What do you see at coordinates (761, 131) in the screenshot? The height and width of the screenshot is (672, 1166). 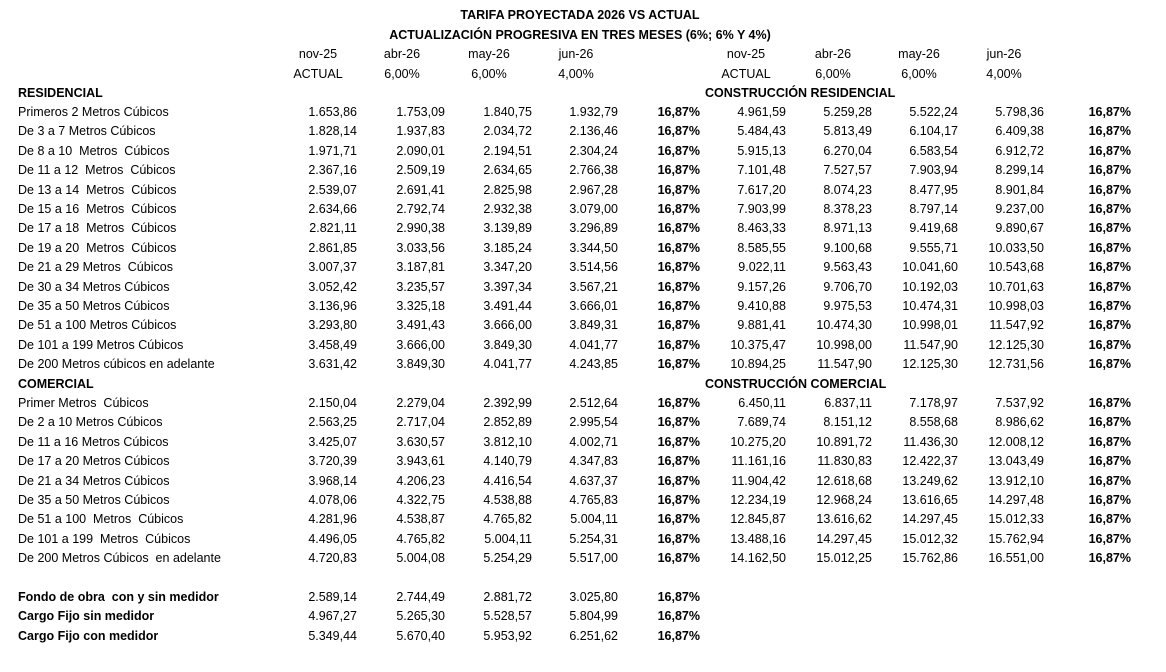 I see `row-value: 5.484,43` at bounding box center [761, 131].